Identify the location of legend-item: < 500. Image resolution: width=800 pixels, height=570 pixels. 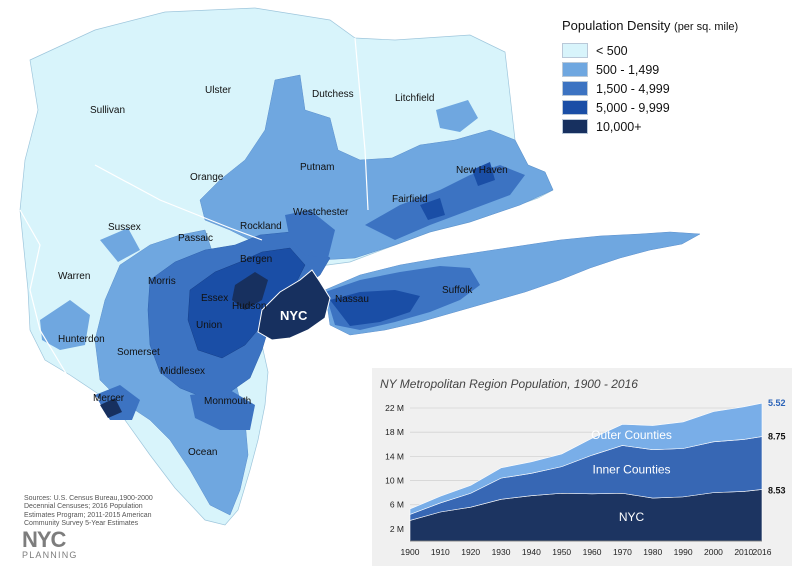
(677, 50).